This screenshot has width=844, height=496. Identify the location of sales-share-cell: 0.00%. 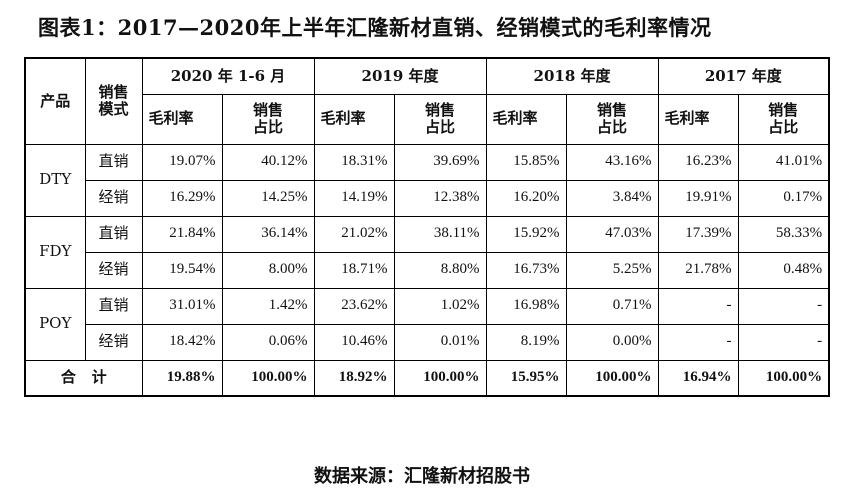
(612, 342).